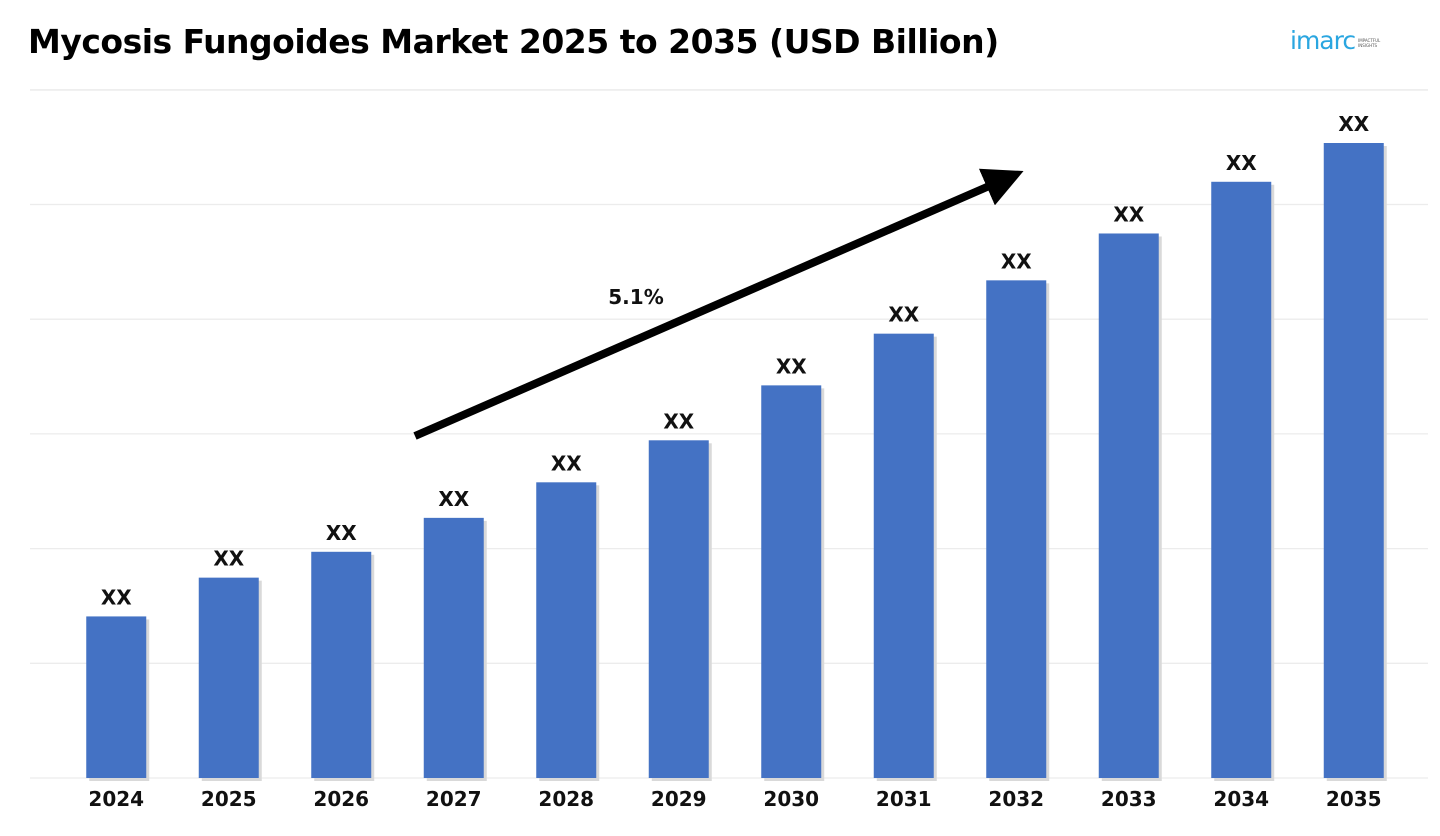  What do you see at coordinates (566, 799) in the screenshot?
I see `x-tick-2028: 2028` at bounding box center [566, 799].